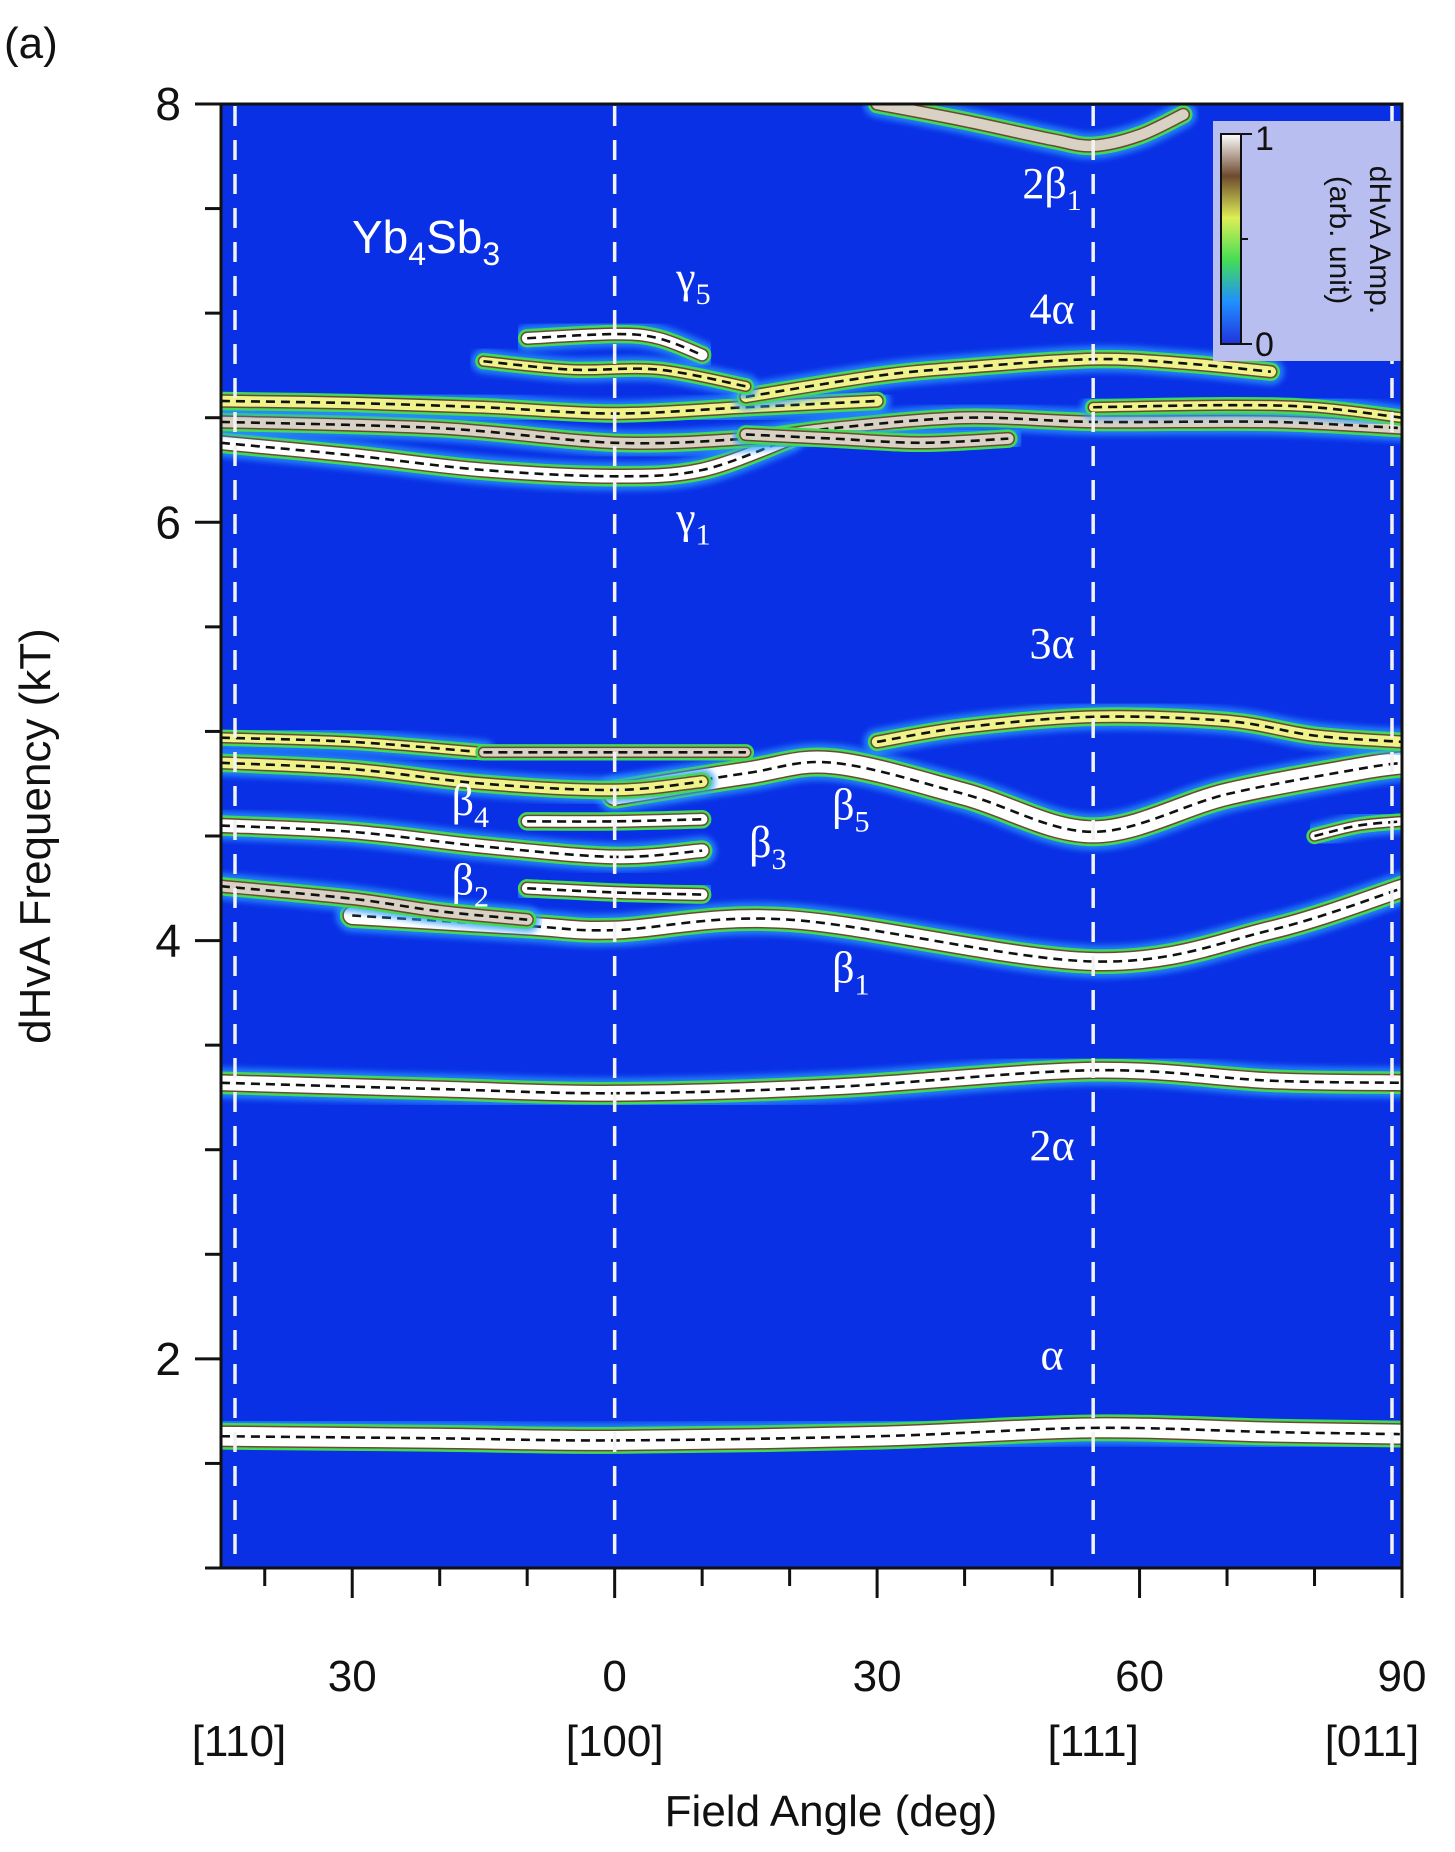  What do you see at coordinates (1051, 188) in the screenshot?
I see `annotation-2β1: 2β1` at bounding box center [1051, 188].